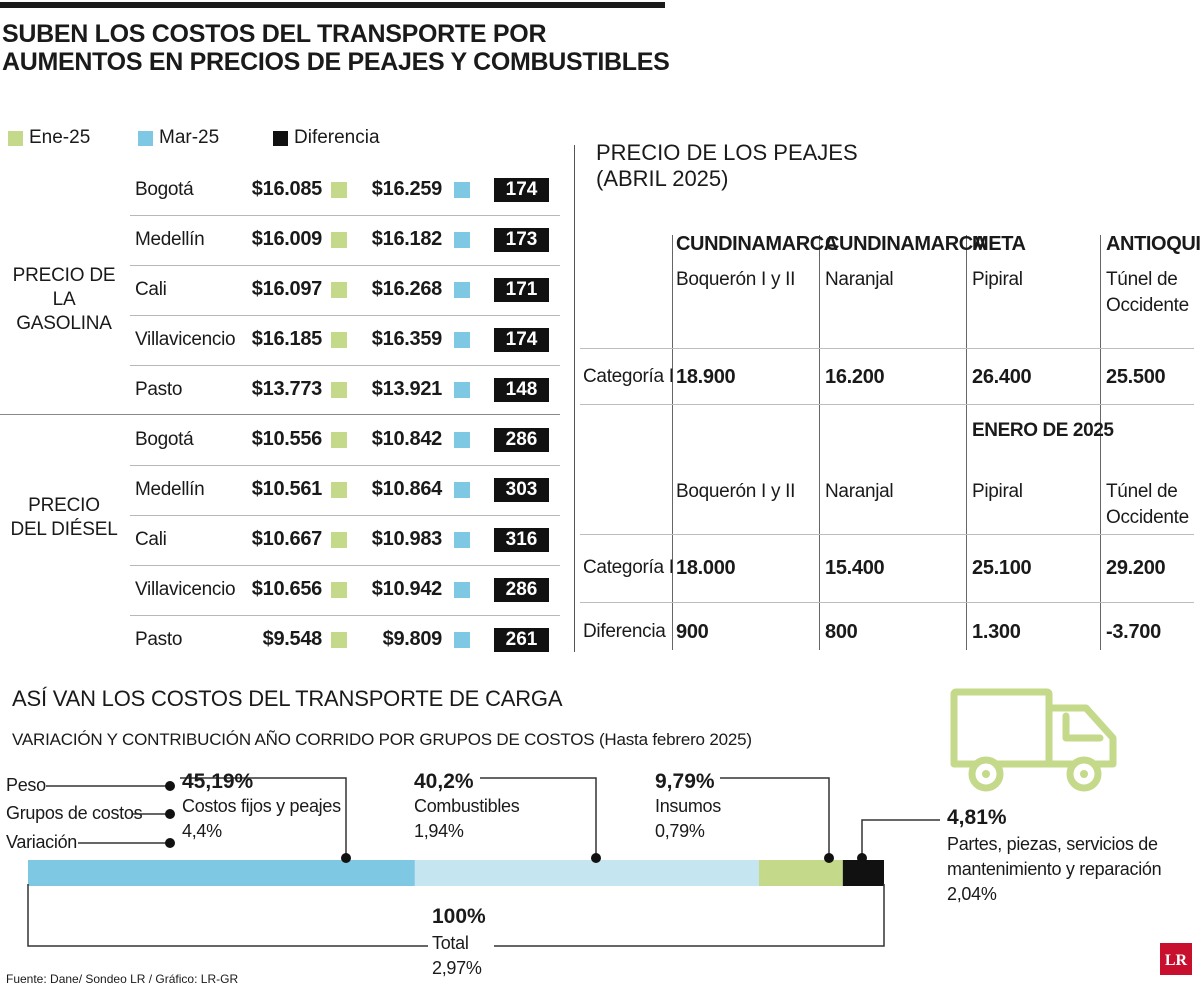  Describe the element at coordinates (467, 805) in the screenshot. I see `segment-label-fuel: 40,2% Combustibles 1,94%` at that location.